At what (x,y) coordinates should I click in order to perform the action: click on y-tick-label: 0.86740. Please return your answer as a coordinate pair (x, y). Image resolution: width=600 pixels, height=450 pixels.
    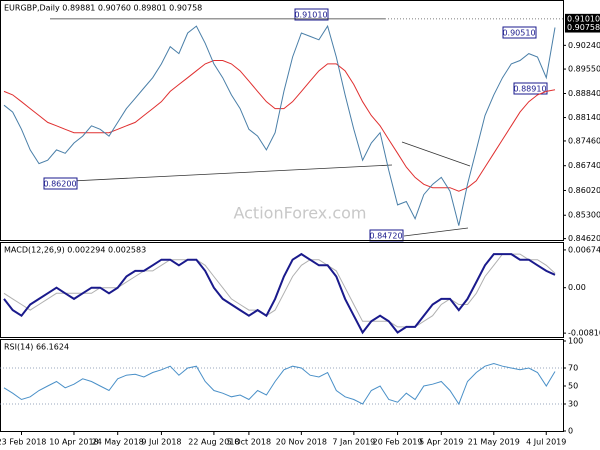
    Looking at the image, I should click on (584, 165).